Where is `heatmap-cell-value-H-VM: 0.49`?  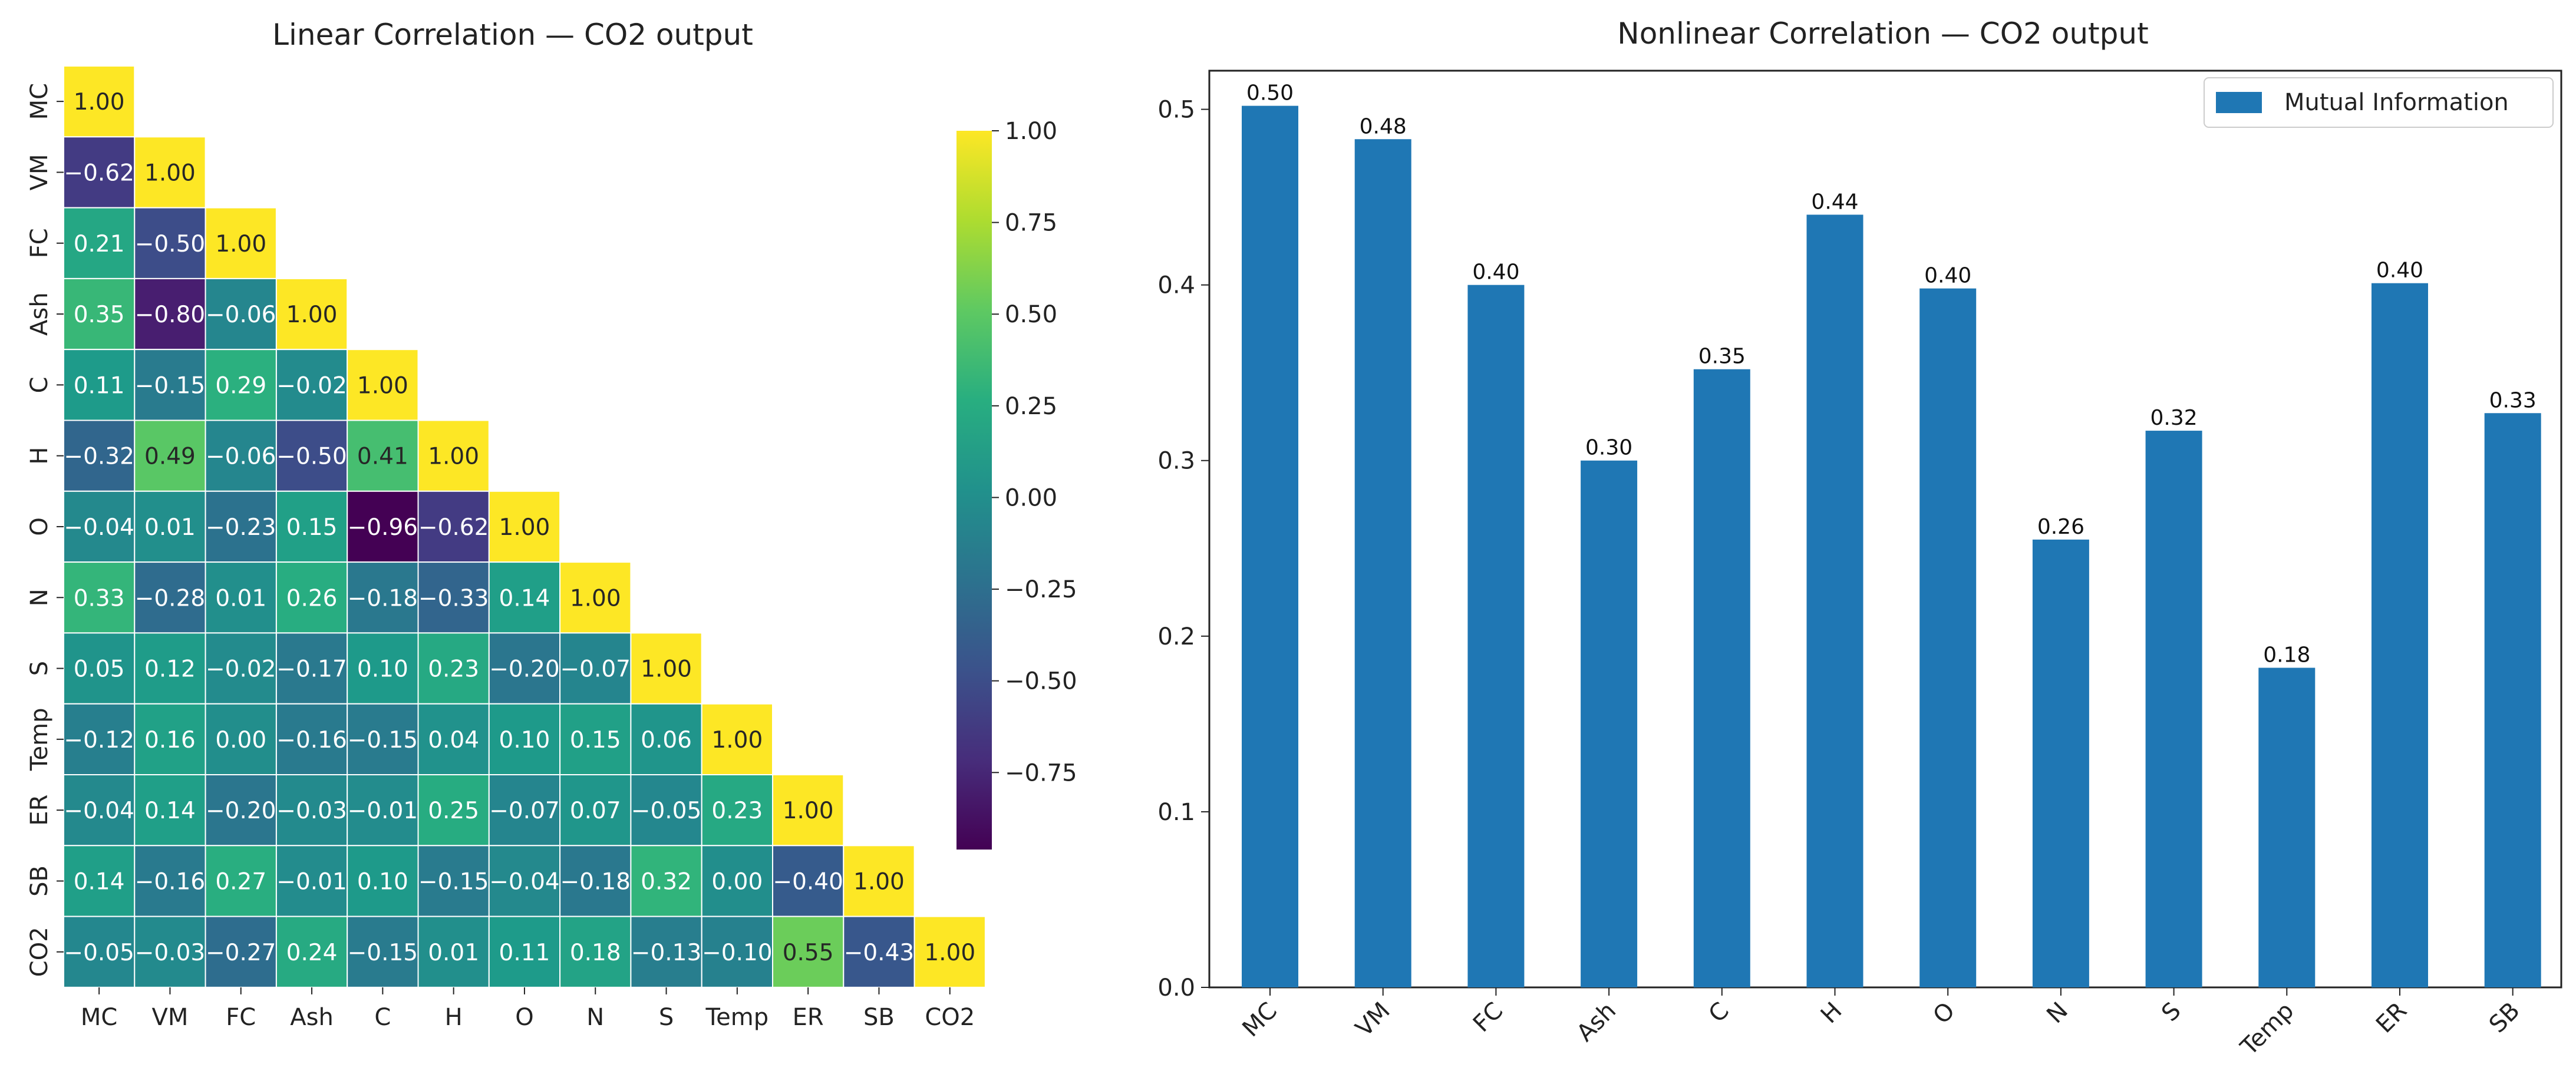 heatmap-cell-value-H-VM: 0.49 is located at coordinates (170, 457).